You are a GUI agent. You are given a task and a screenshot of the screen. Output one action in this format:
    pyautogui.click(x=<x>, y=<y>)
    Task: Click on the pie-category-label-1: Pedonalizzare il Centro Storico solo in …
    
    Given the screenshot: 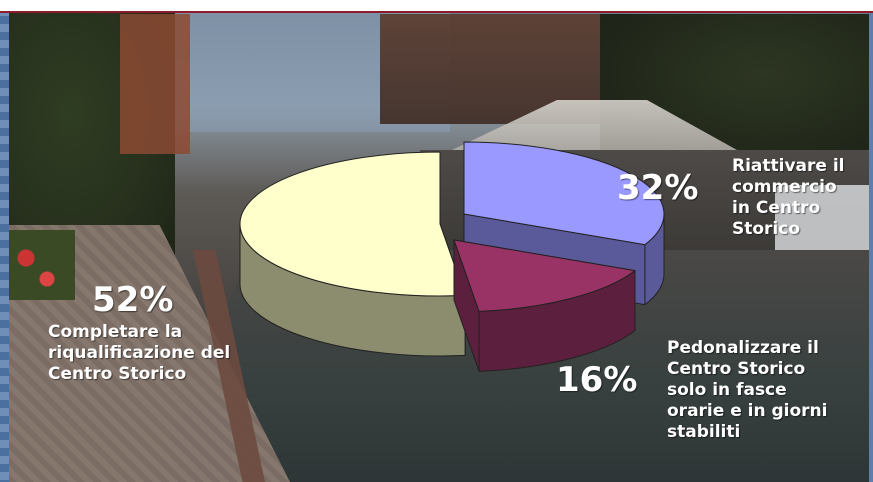 What is the action you would take?
    pyautogui.click(x=747, y=390)
    